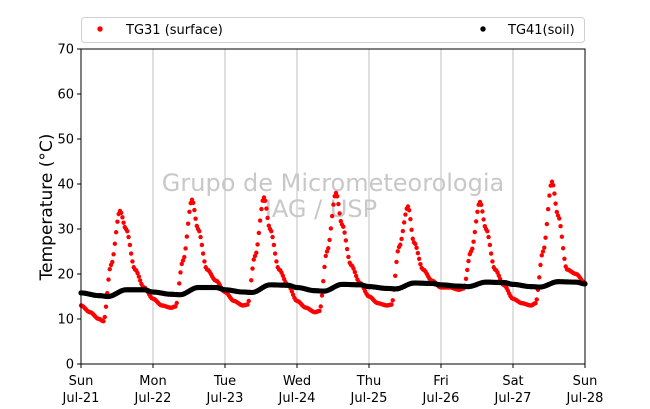  I want to click on x-tick-label-date: Jul-24, so click(297, 398).